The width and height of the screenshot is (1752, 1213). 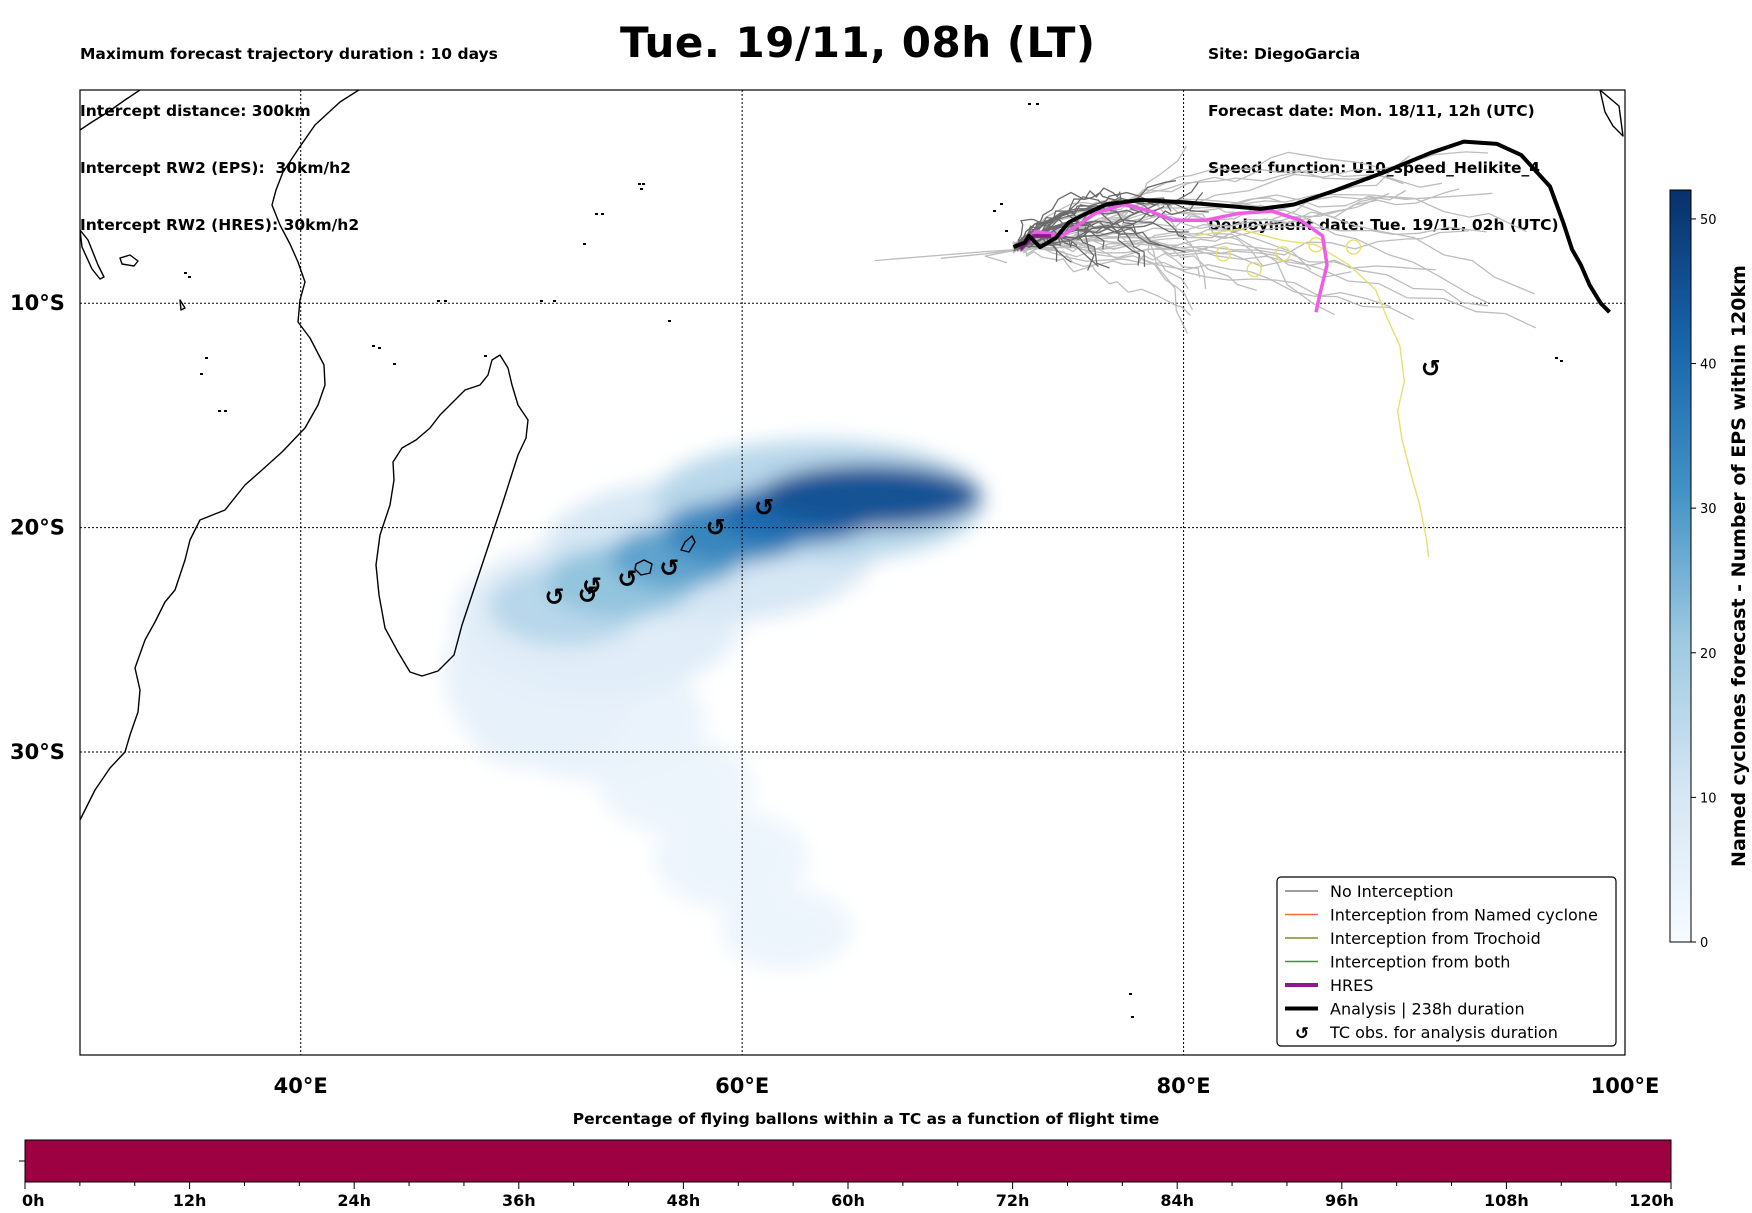 I want to click on lon-label: 100°E, so click(x=1625, y=1086).